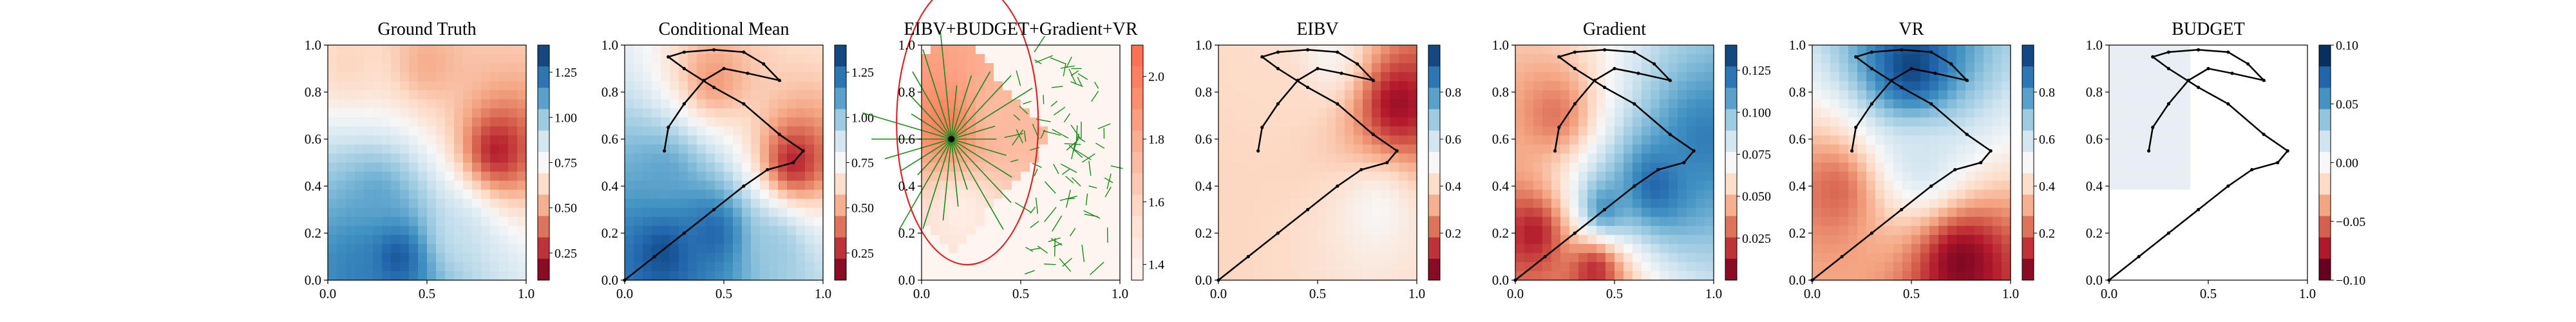 This screenshot has width=2576, height=322. I want to click on y-tick-label: 1.0, so click(609, 45).